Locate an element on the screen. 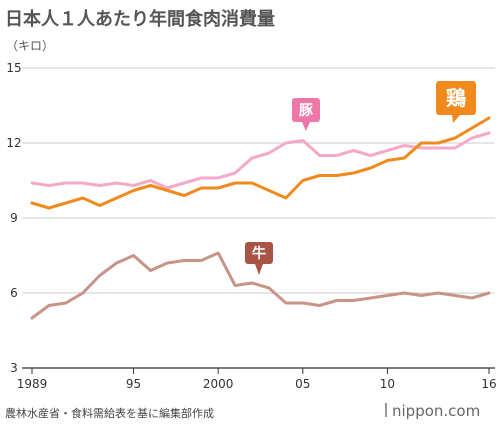 This screenshot has width=500, height=425. y-axis-unit-label: （キロ） is located at coordinates (30, 46).